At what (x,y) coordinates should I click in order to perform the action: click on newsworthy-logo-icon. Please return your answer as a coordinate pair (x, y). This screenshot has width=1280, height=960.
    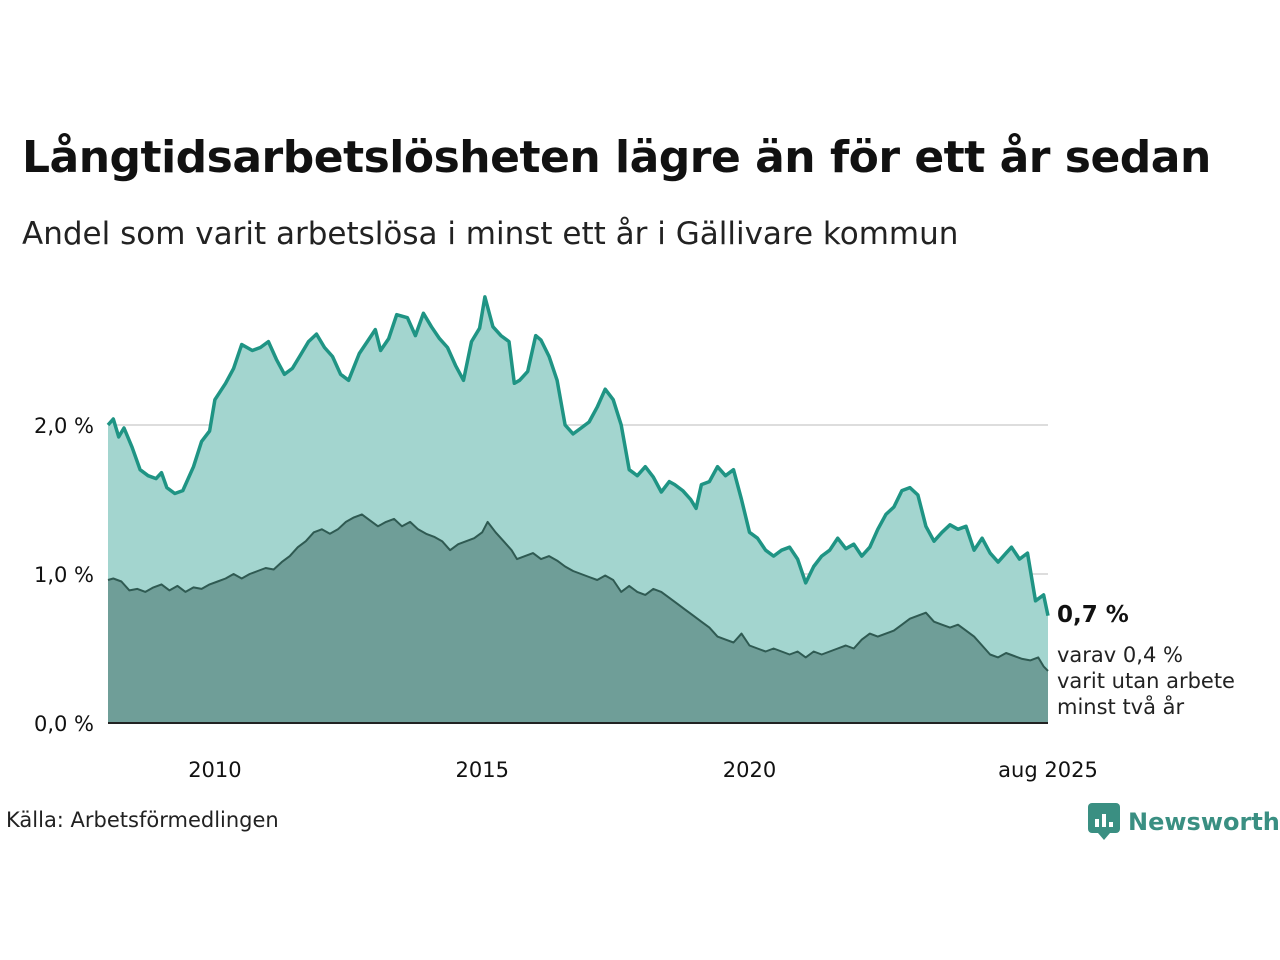
    Looking at the image, I should click on (1104, 821).